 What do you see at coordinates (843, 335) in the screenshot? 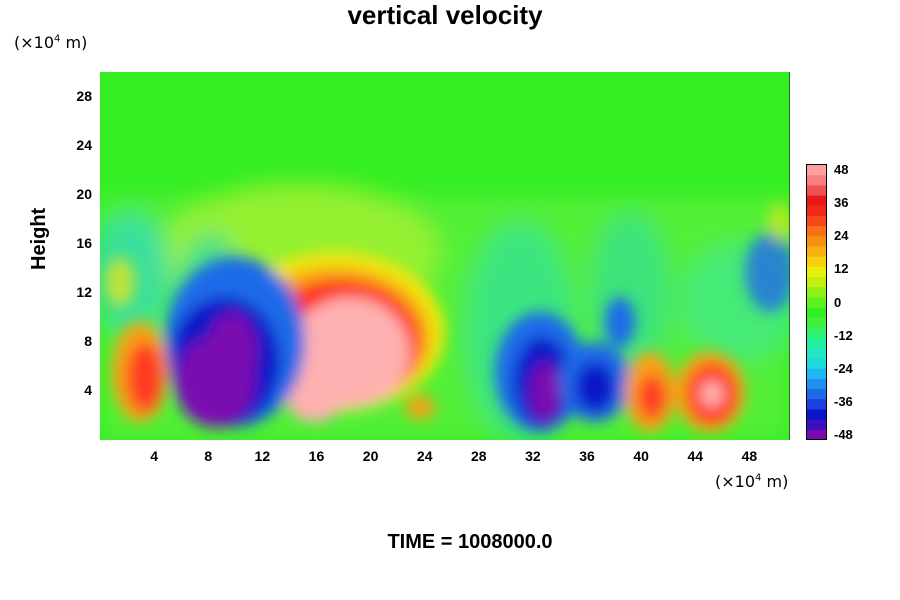
I see `colorbar-tick-label: -12` at bounding box center [843, 335].